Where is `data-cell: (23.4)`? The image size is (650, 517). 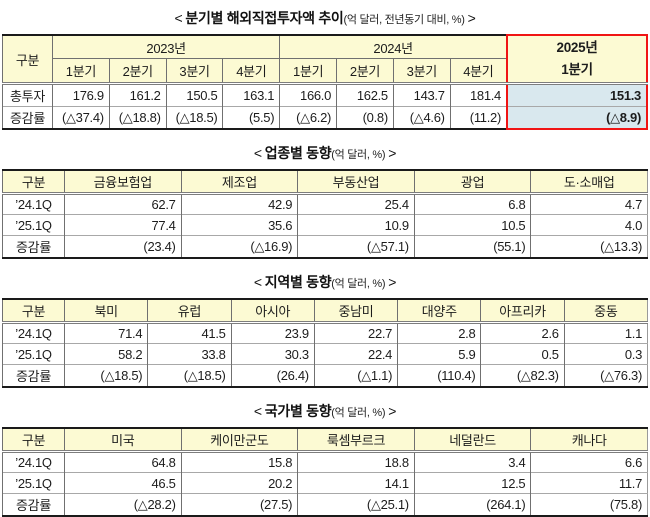 data-cell: (23.4) is located at coordinates (123, 246).